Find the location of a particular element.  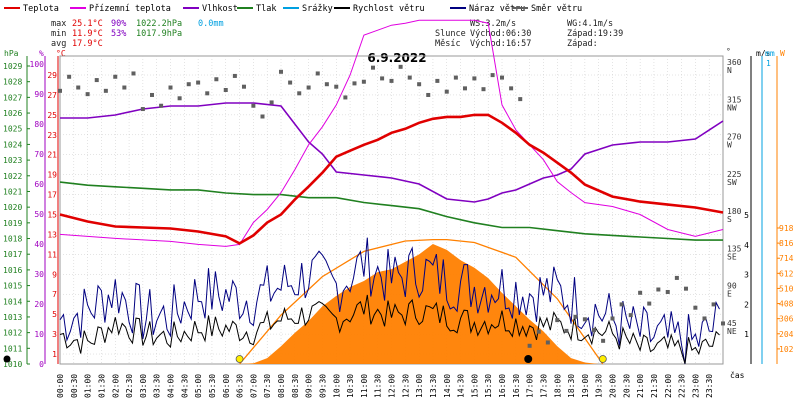

moon-label: Měsíc is located at coordinates (448, 44).